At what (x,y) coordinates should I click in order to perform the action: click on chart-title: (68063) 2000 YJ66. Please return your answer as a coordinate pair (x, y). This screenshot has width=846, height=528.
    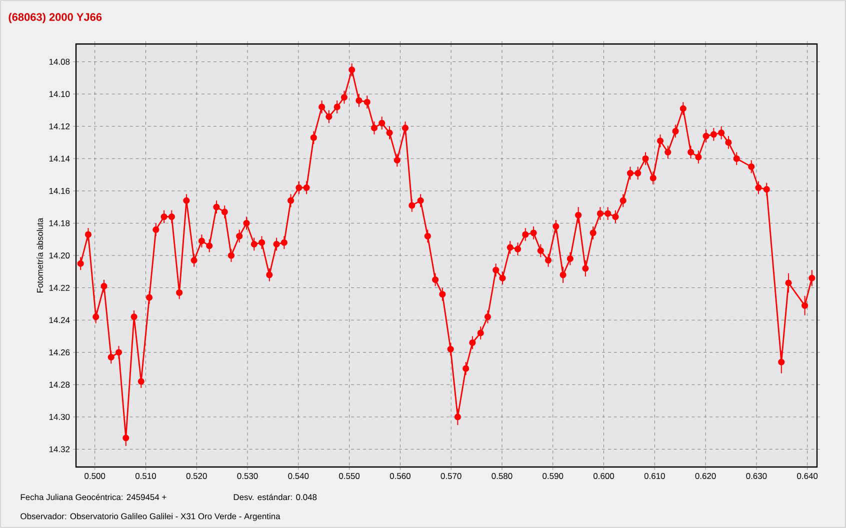
    Looking at the image, I should click on (55, 18).